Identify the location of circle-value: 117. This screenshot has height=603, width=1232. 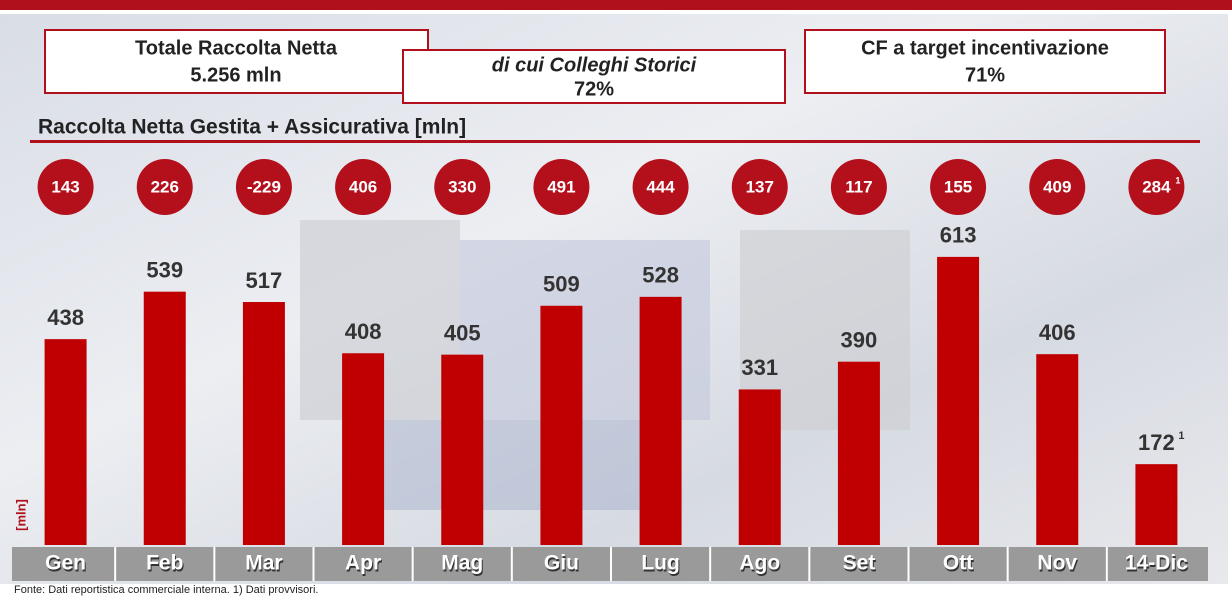
(858, 186).